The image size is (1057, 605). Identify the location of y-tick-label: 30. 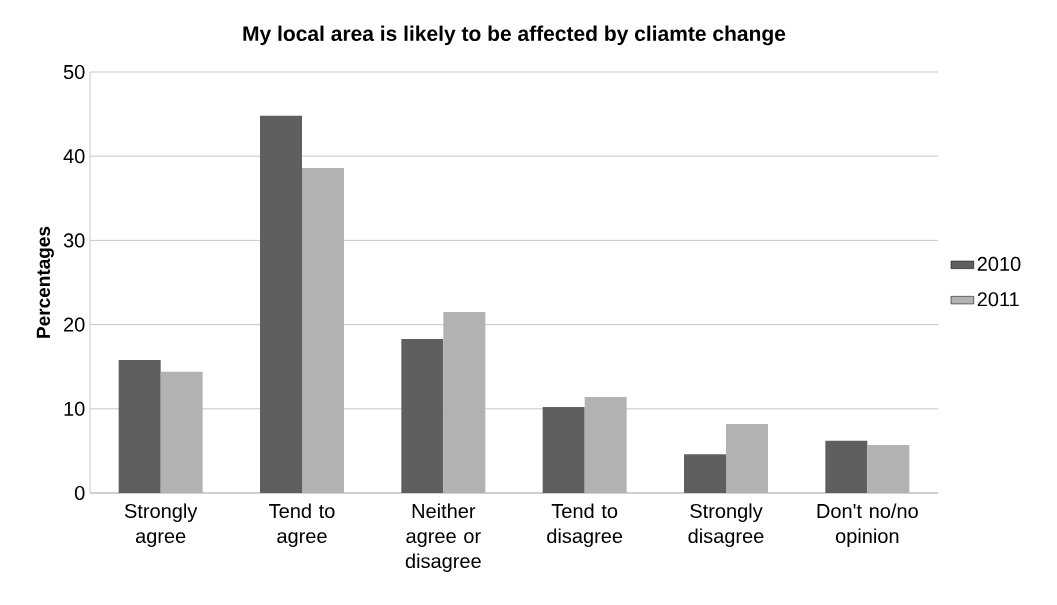
(74, 240).